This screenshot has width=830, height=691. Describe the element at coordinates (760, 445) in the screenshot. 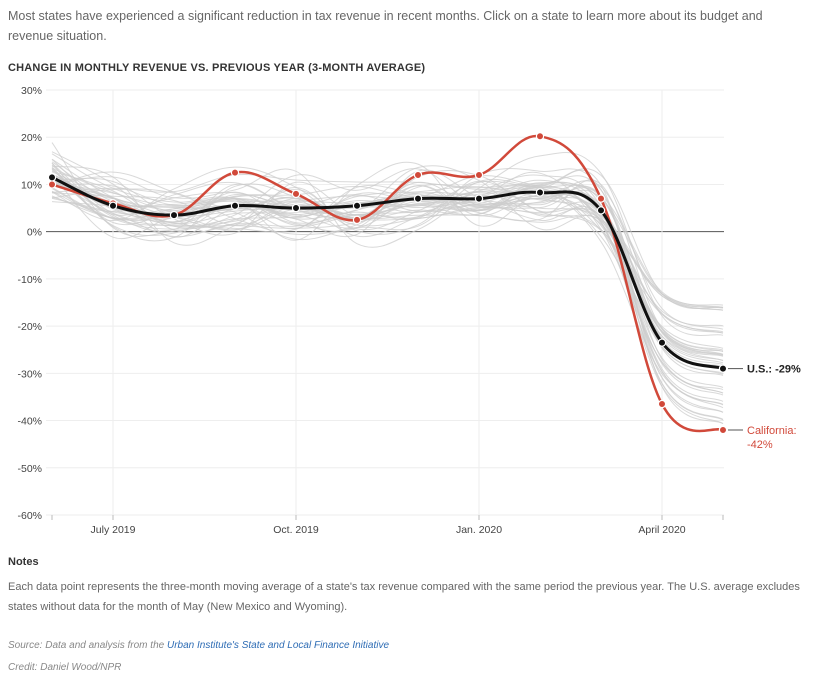

I see `california-end-value: -42%` at that location.